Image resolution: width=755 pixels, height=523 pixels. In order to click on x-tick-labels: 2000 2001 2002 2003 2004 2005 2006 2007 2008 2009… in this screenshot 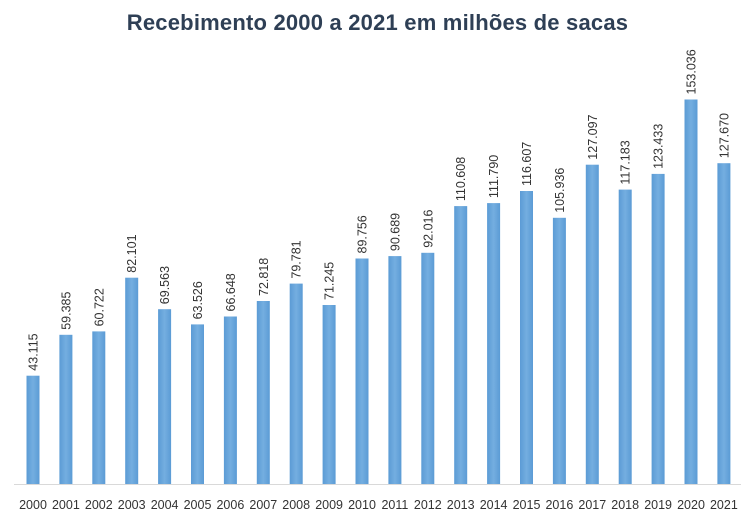, I will do `click(378, 505)`.